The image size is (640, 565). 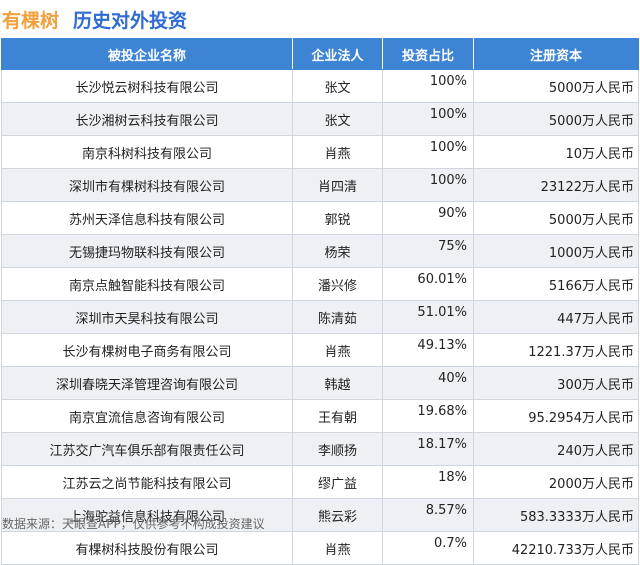 I want to click on capital-cell: 240万人民币, so click(x=556, y=449).